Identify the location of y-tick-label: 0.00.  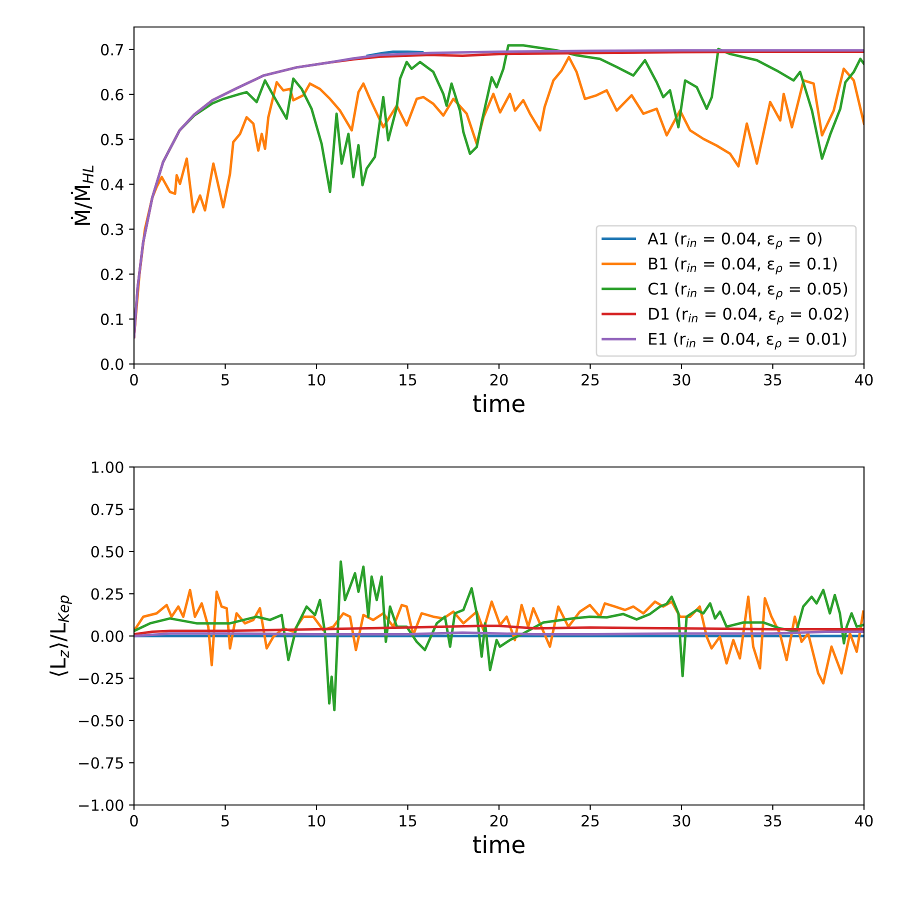
(107, 636).